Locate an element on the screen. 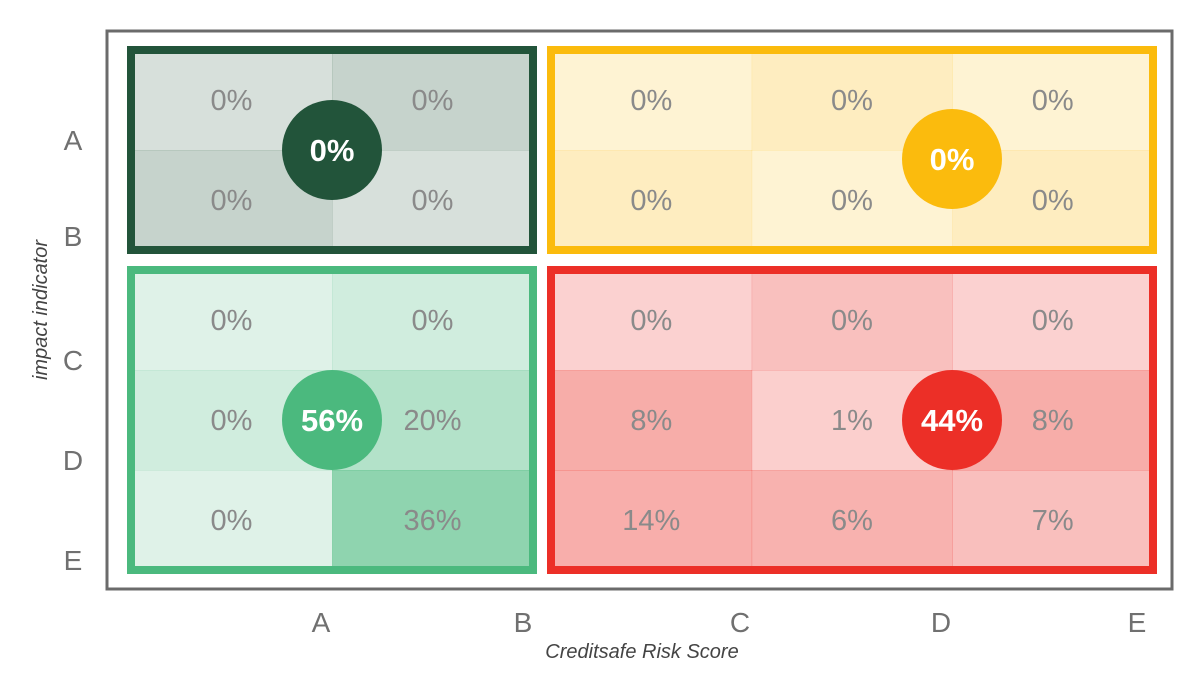 This screenshot has width=1200, height=700. x-tick-label: D is located at coordinates (941, 622).